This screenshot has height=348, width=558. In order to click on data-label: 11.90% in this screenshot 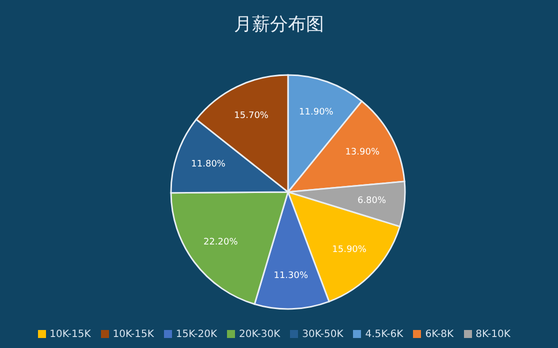, I will do `click(316, 113)`.